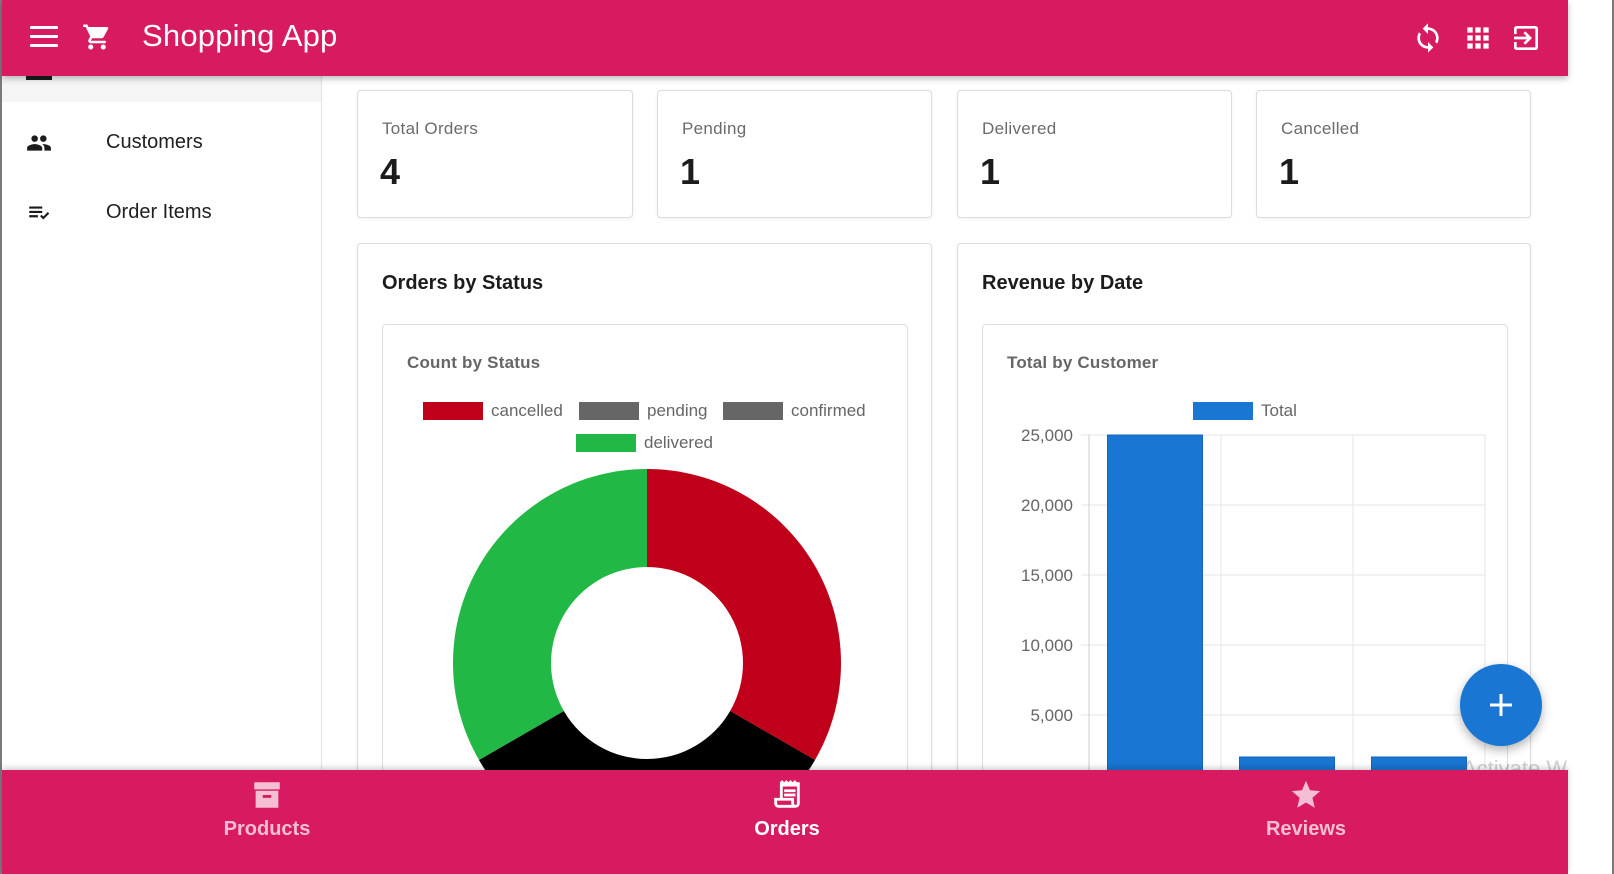  I want to click on bottom-nav-products: Products, so click(267, 822).